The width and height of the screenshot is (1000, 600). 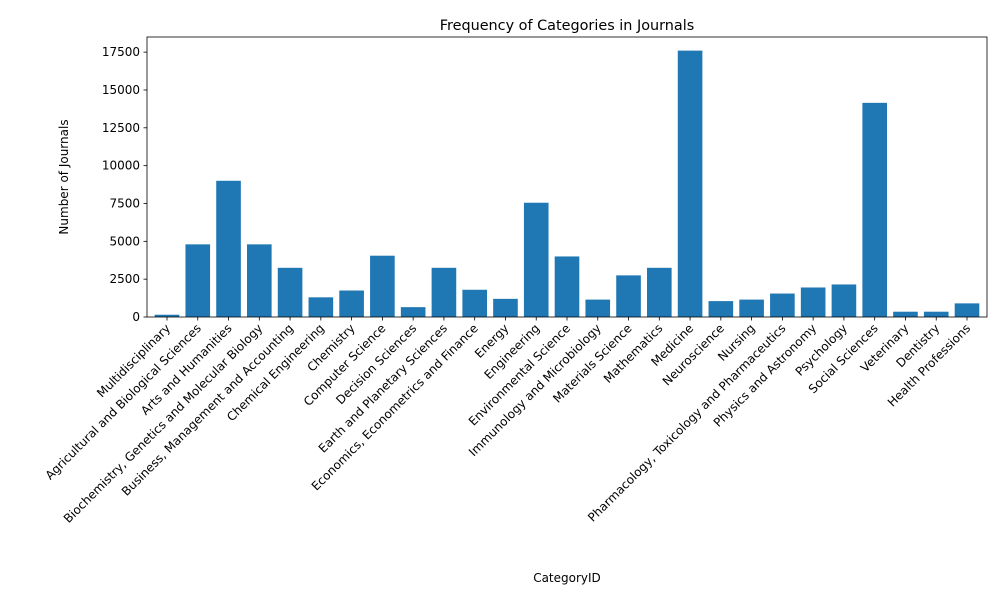 I want to click on y-tick-label: 17500, so click(x=121, y=52).